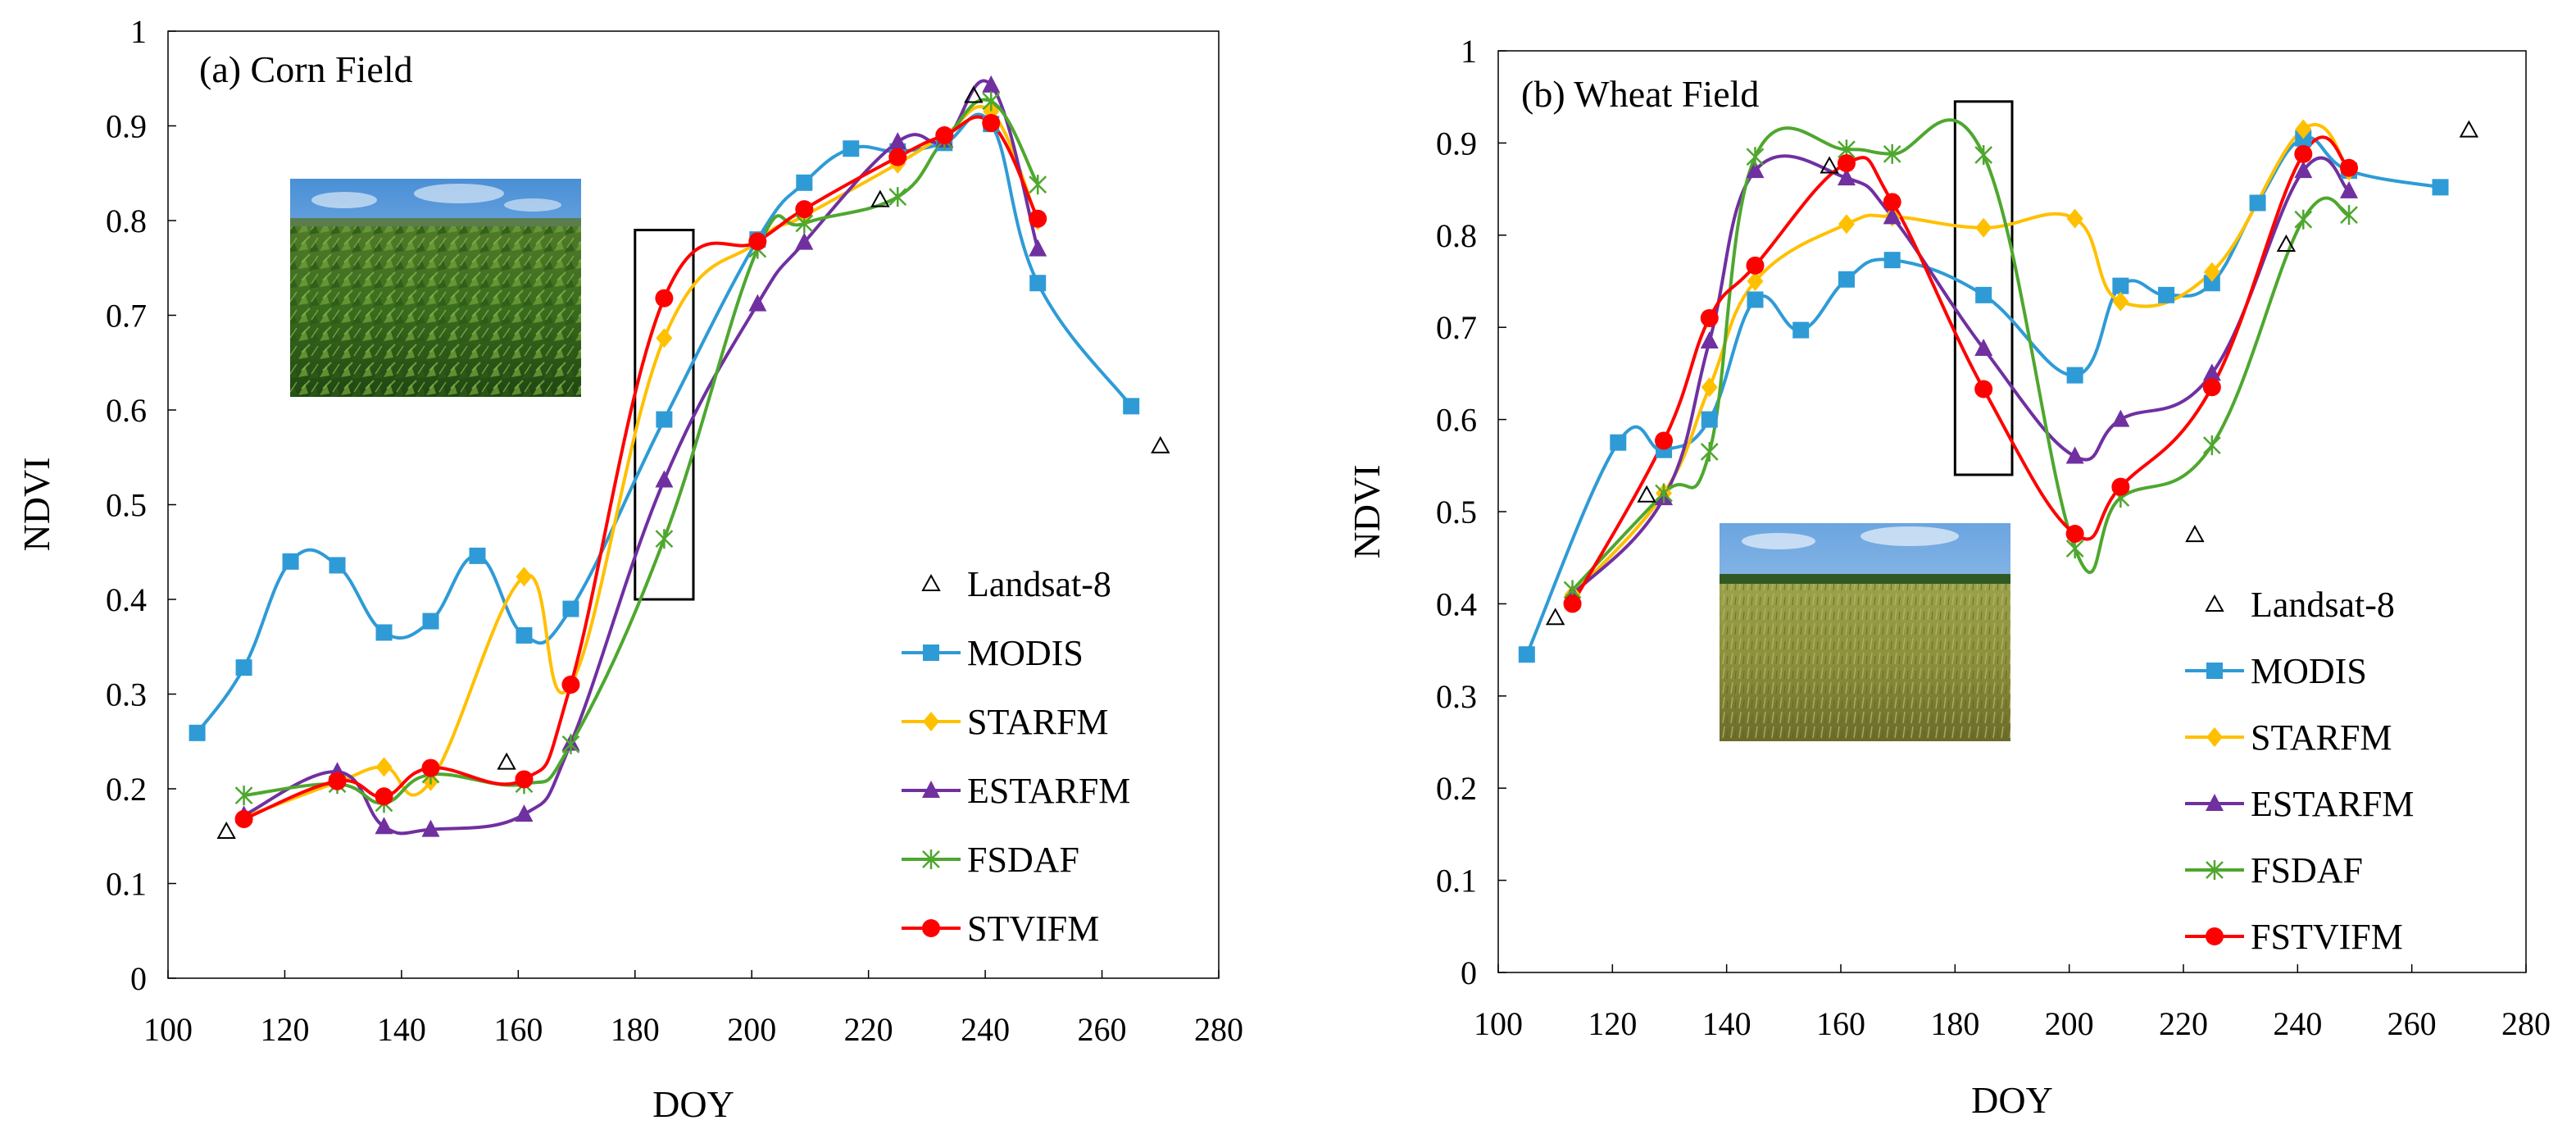 The height and width of the screenshot is (1134, 2576). Describe the element at coordinates (1954, 1023) in the screenshot. I see `x-tick-label: 180` at that location.